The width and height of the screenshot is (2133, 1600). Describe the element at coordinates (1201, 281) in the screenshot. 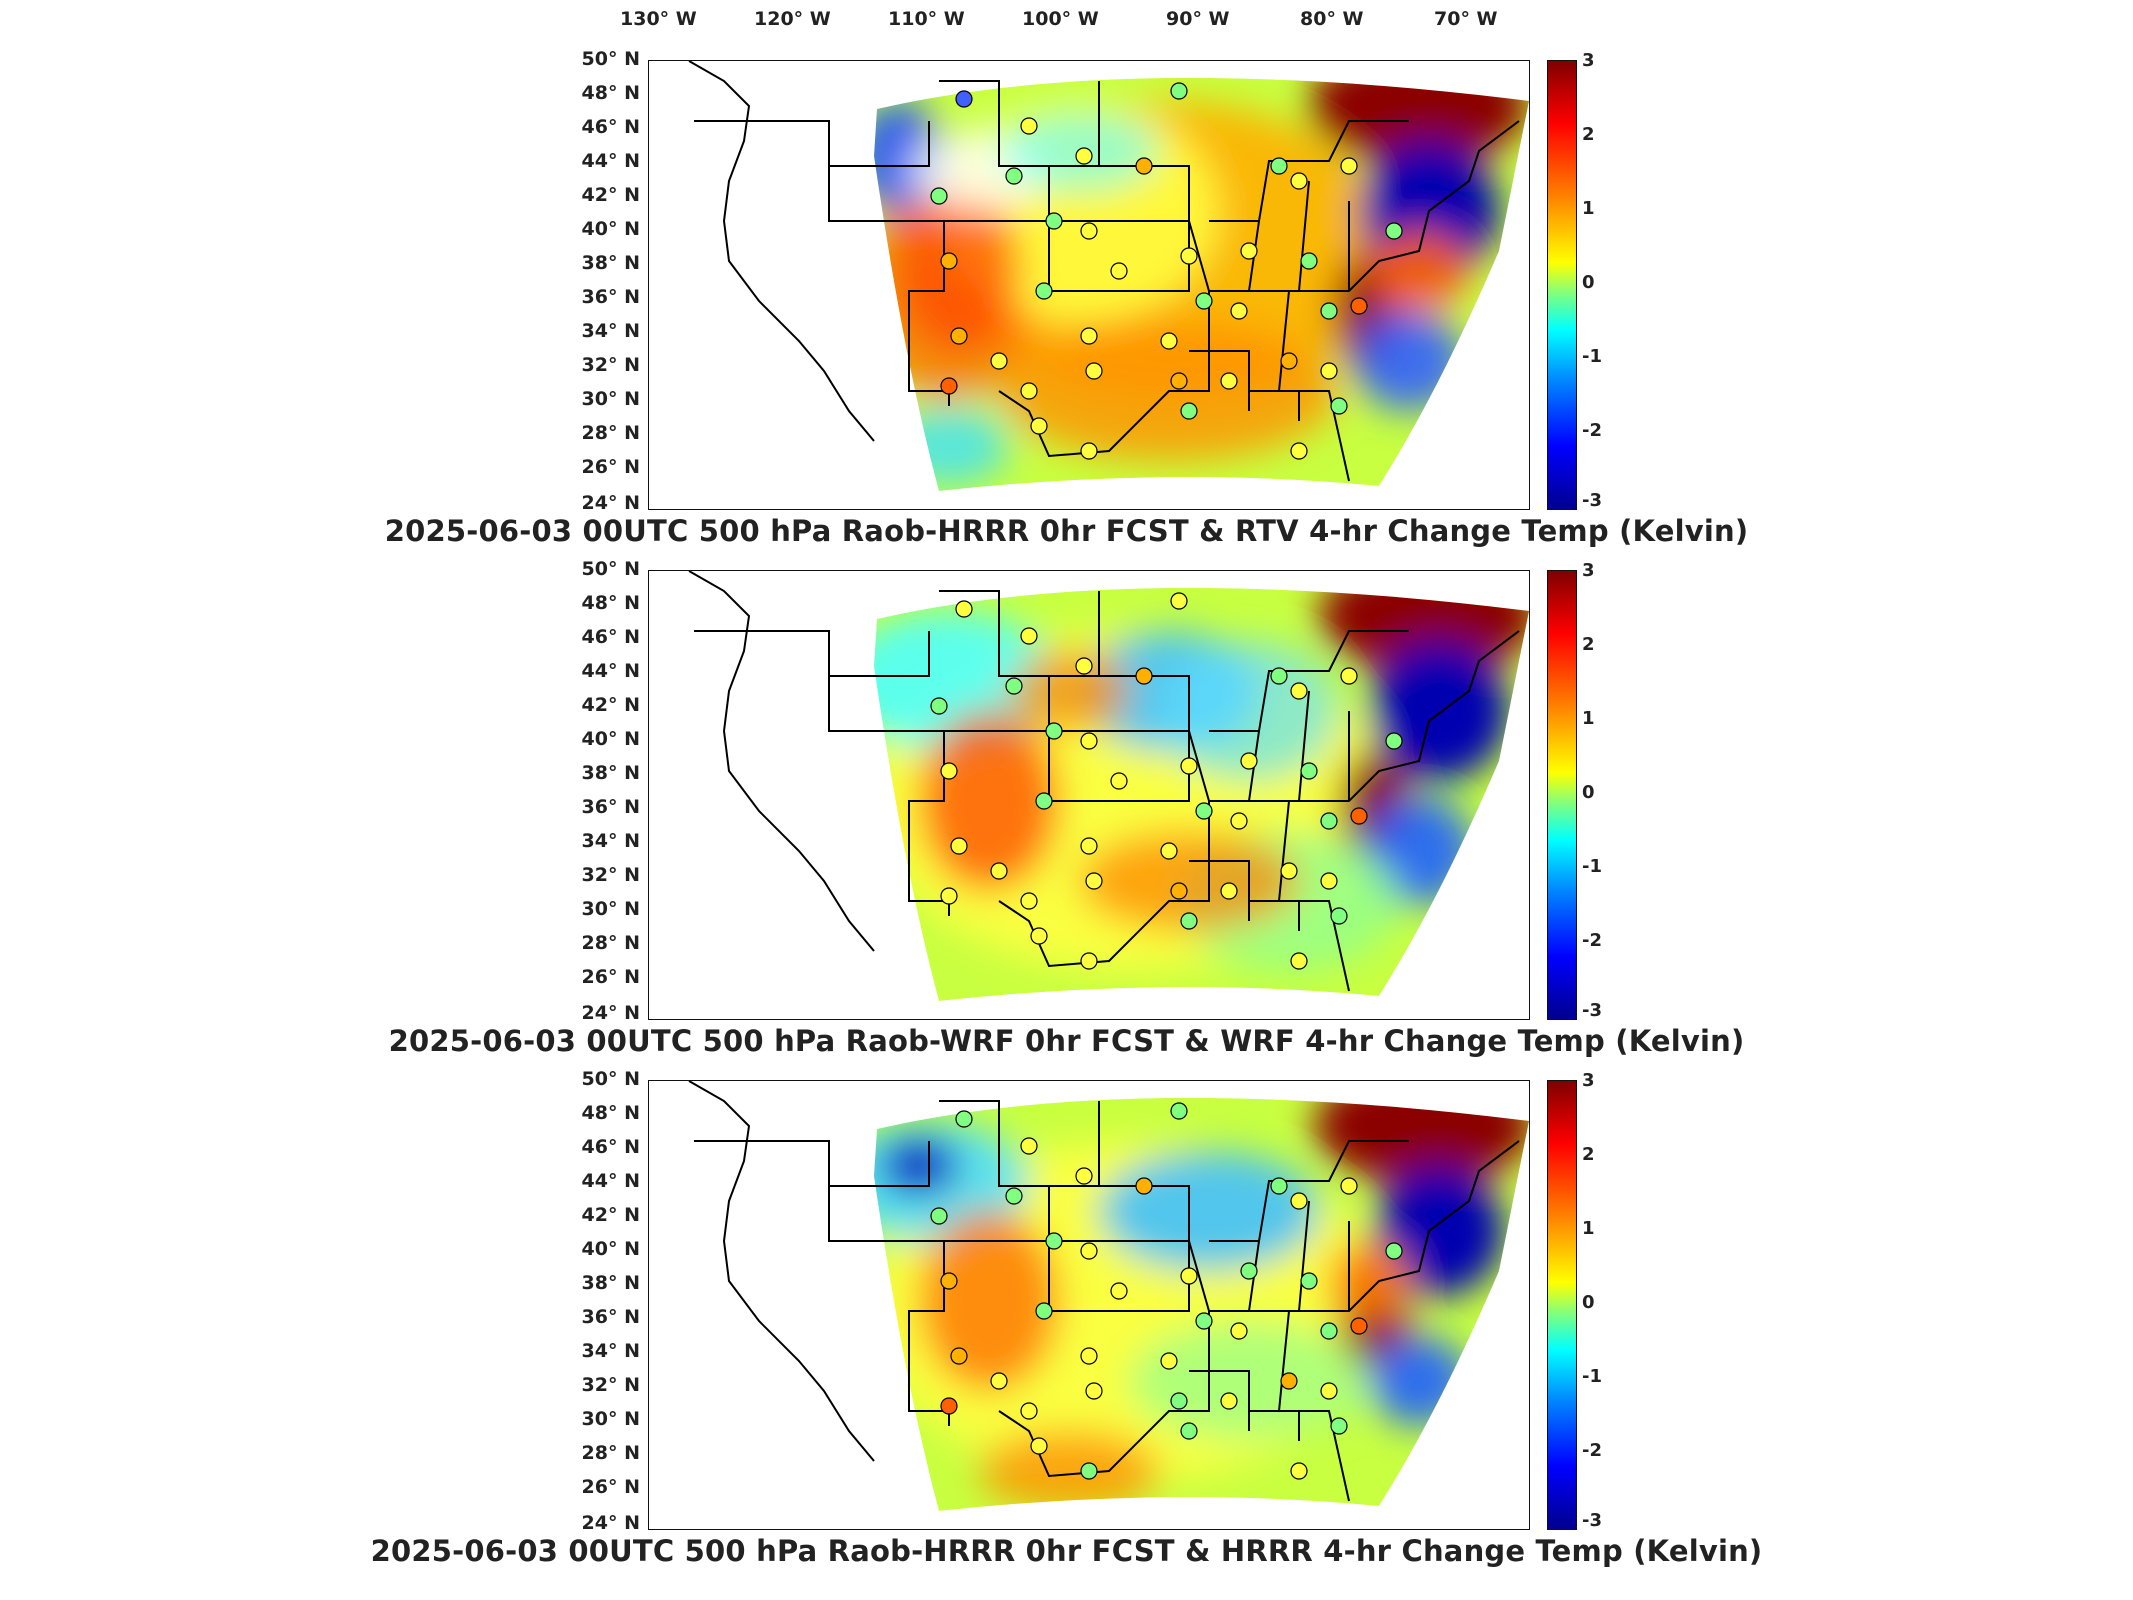

I see `field-anomalies` at that location.